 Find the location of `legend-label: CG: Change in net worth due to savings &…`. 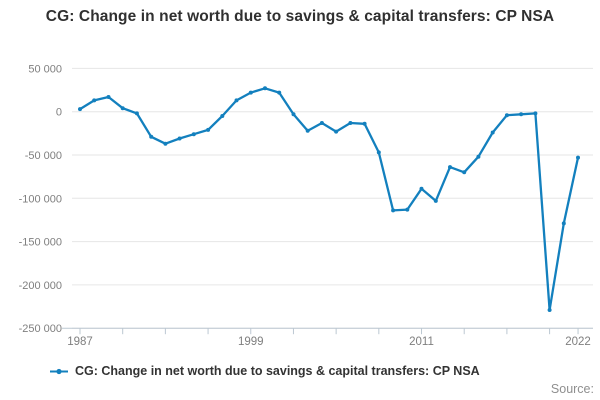

legend-label: CG: Change in net worth due to savings &… is located at coordinates (277, 371).